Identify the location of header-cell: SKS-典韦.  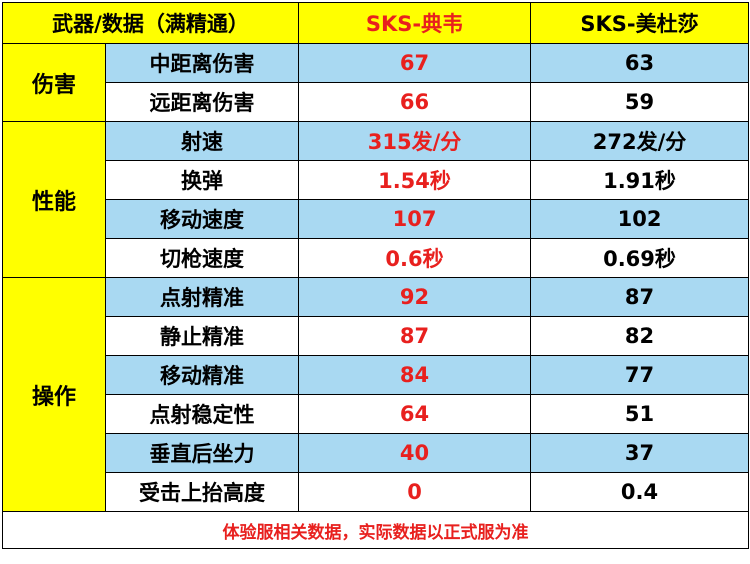
(415, 23).